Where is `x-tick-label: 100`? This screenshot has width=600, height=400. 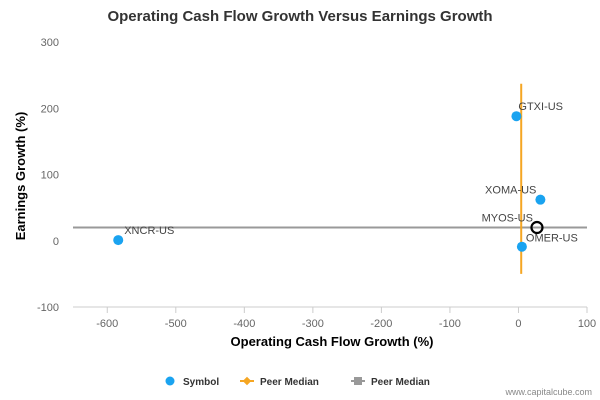
x-tick-label: 100 is located at coordinates (587, 324).